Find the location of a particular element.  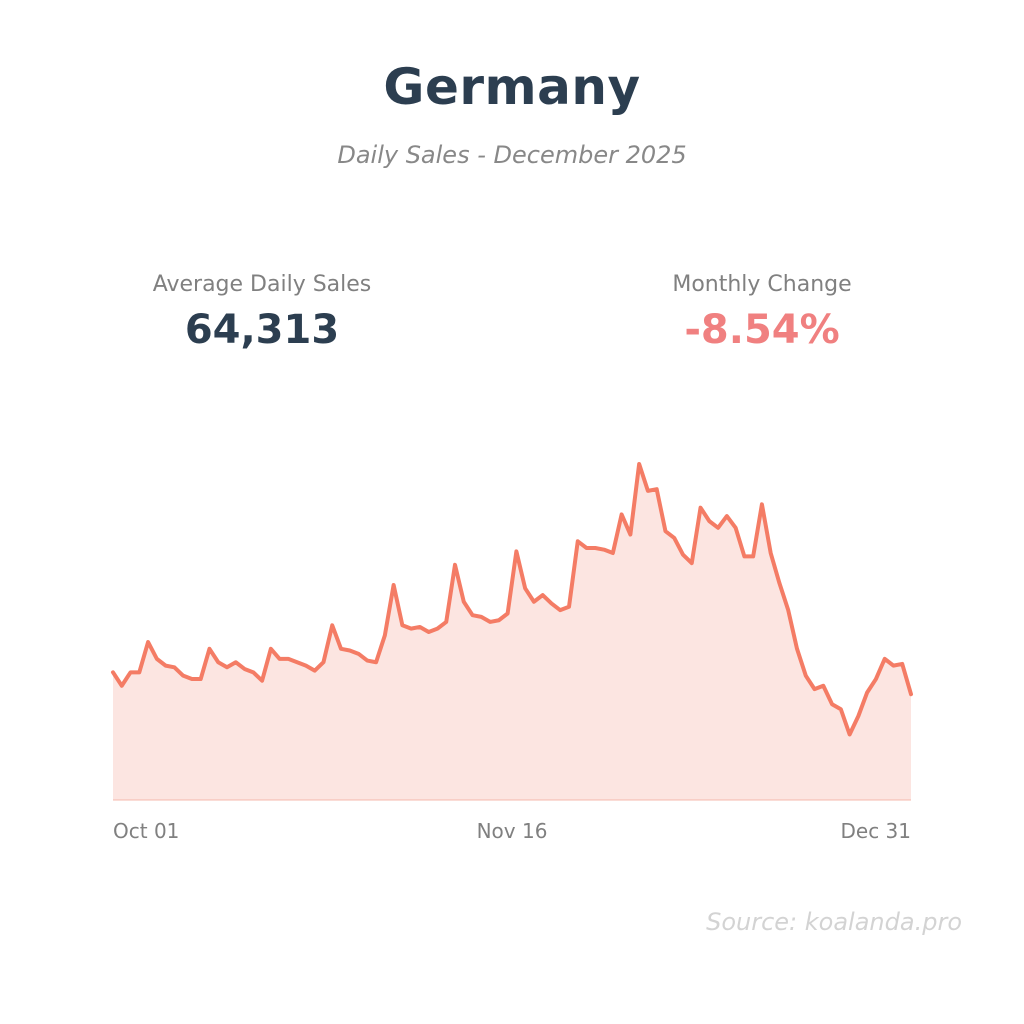

kpi-average-label: Average Daily Sales is located at coordinates (262, 284).